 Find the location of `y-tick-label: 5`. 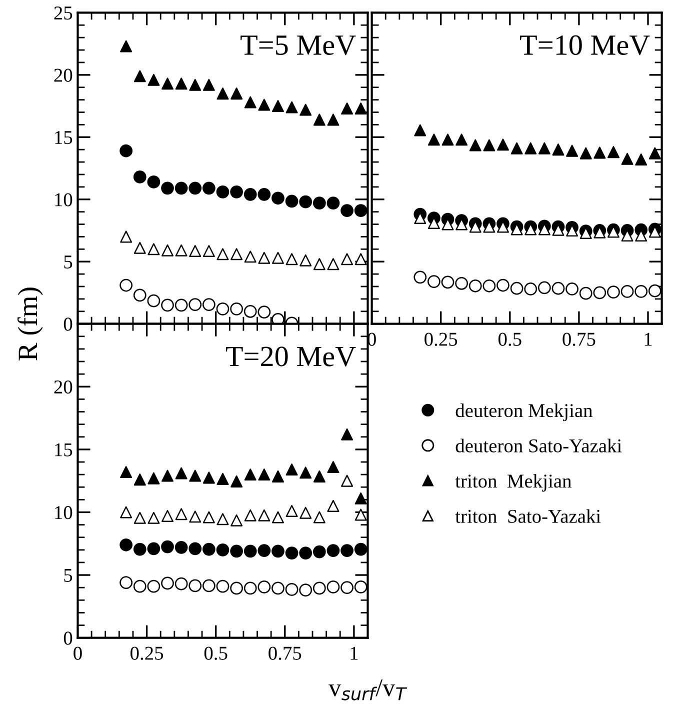

y-tick-label: 5 is located at coordinates (68, 262).